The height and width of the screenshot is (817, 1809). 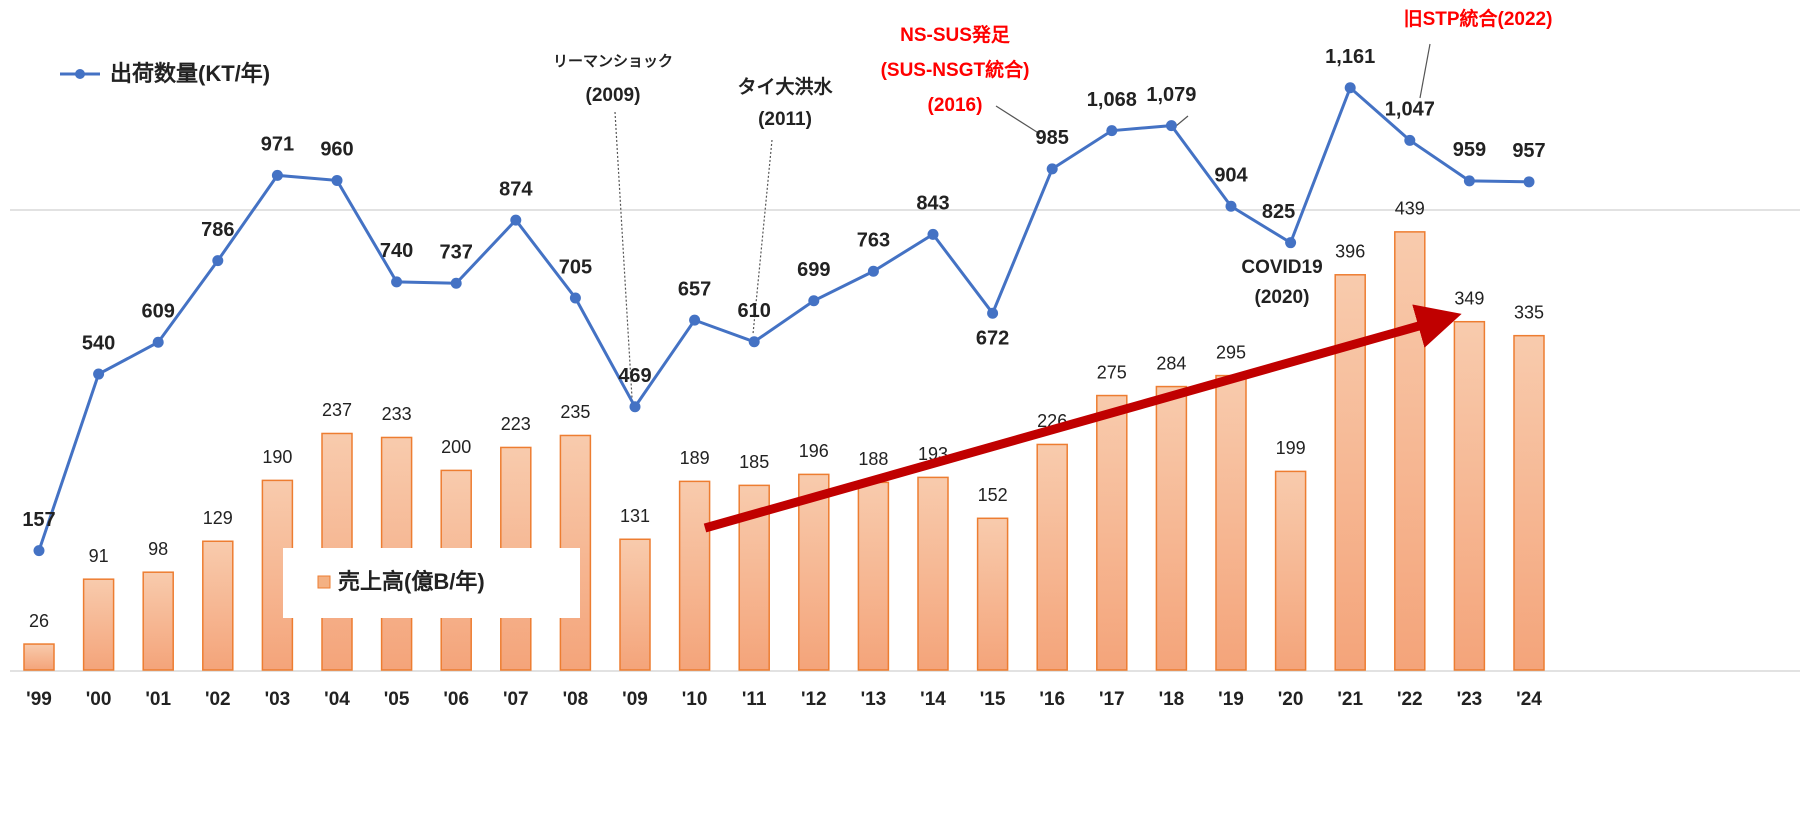 What do you see at coordinates (456, 447) in the screenshot?
I see `bar-value-label: 200` at bounding box center [456, 447].